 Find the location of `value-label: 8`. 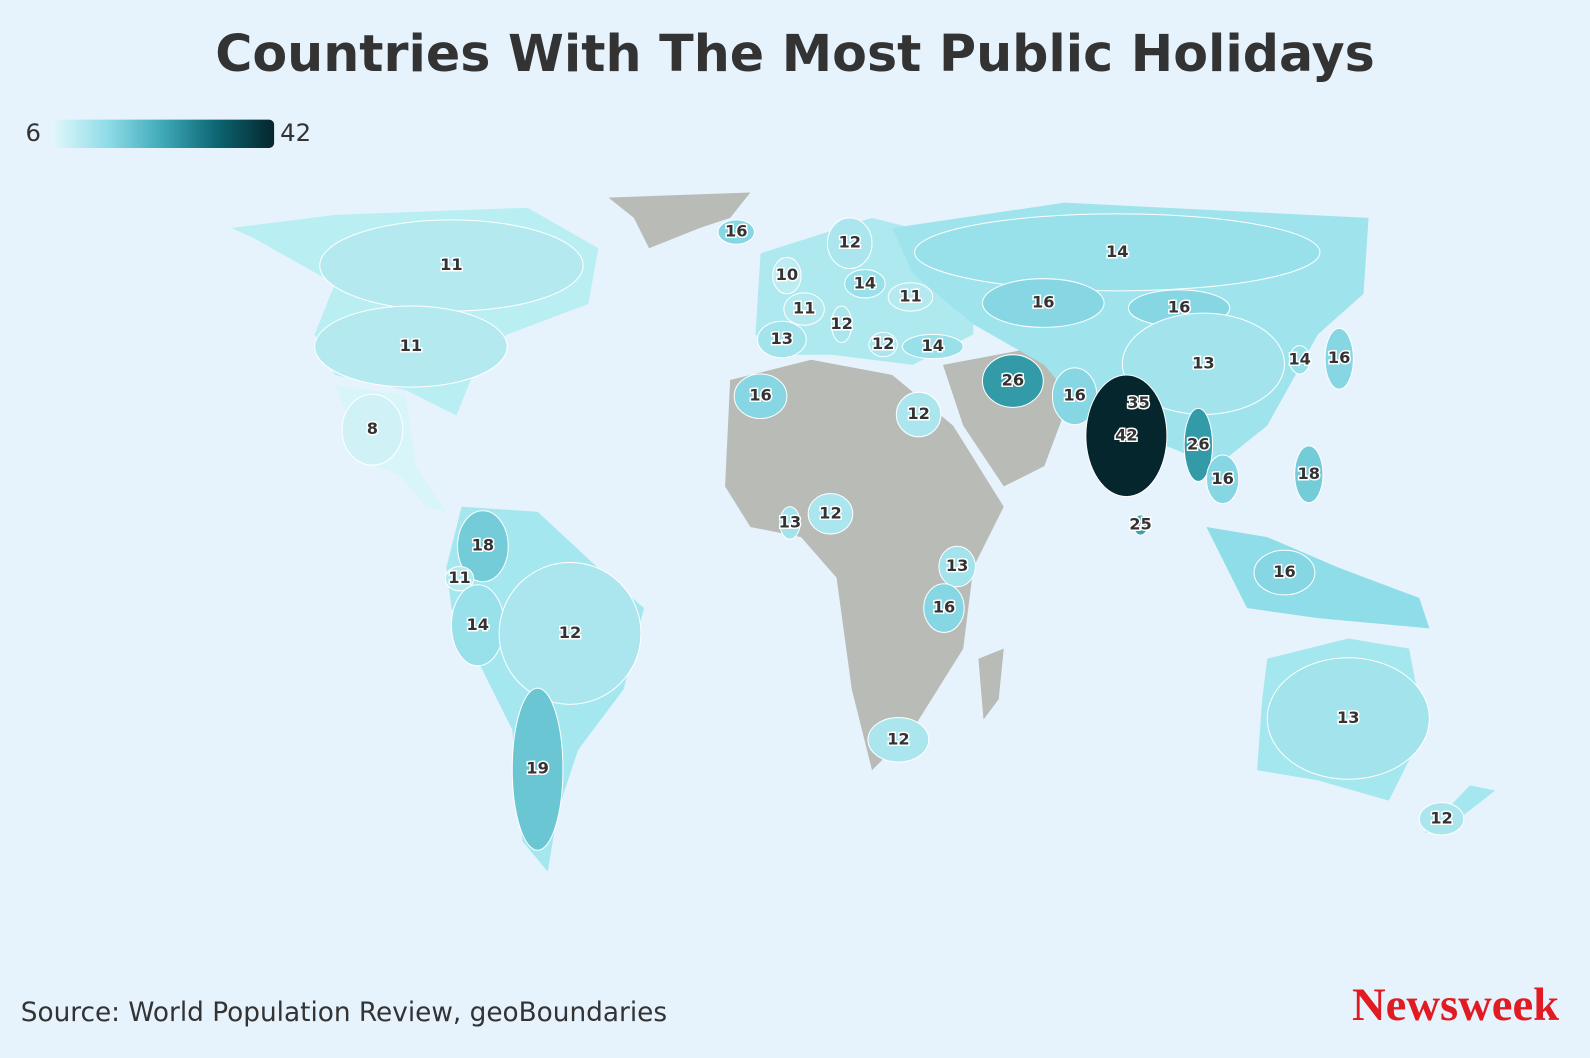

value-label: 8 is located at coordinates (372, 428).